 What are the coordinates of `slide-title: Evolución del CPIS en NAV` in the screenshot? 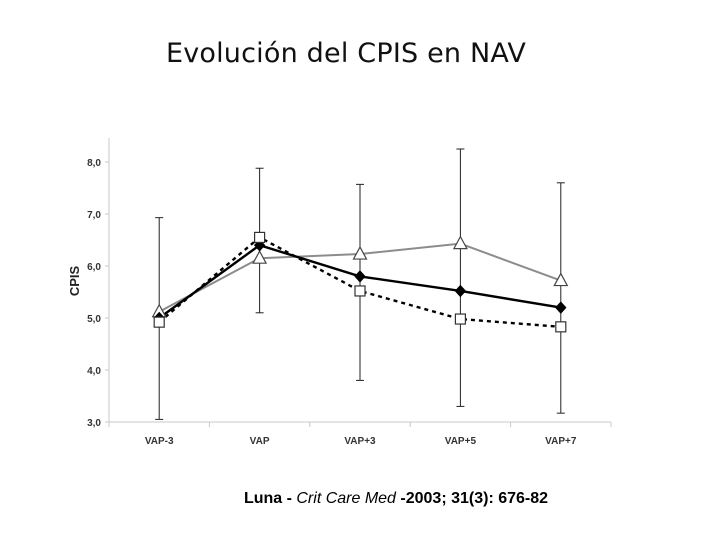 It's located at (346, 53).